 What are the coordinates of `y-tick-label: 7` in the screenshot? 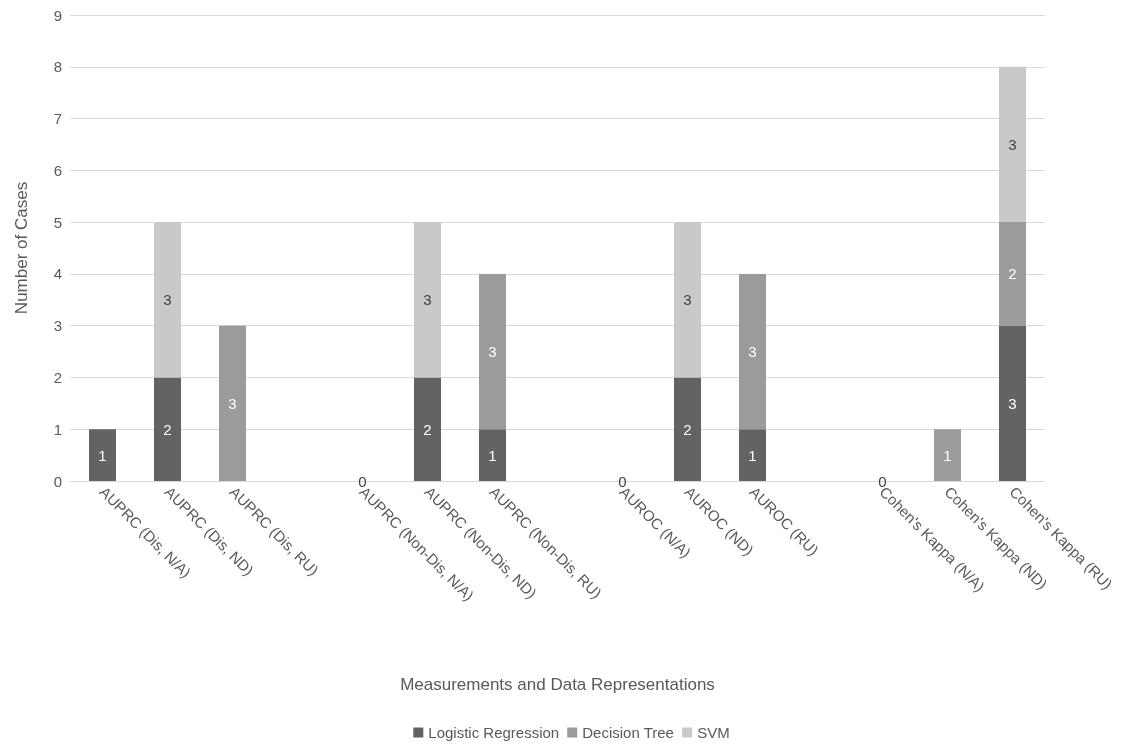 It's located at (57, 119).